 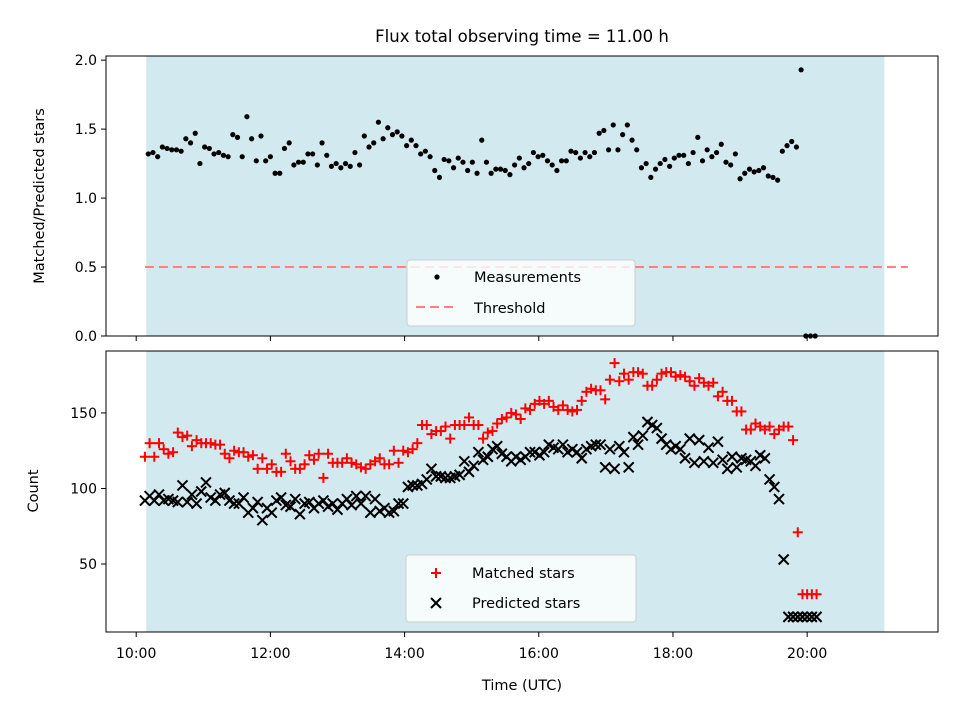 I want to click on x-tick-label: 20:00, so click(x=807, y=654).